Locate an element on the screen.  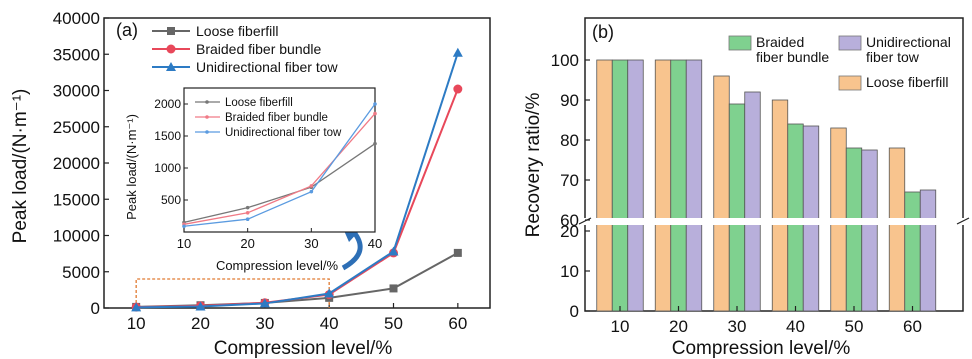
inset-series-line-braided-fiber-bundle is located at coordinates (279, 169).